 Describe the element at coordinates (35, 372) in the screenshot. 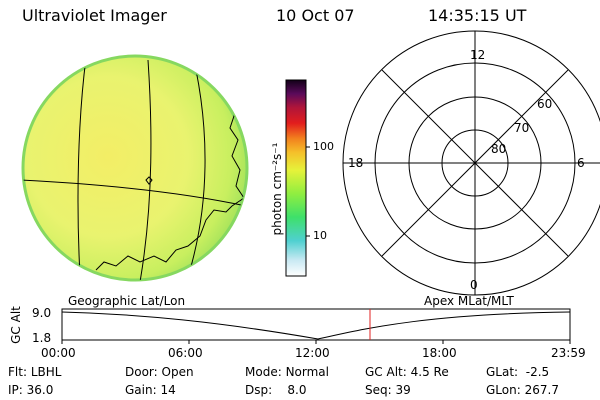

I see `status-flt: Flt: LBHL` at that location.